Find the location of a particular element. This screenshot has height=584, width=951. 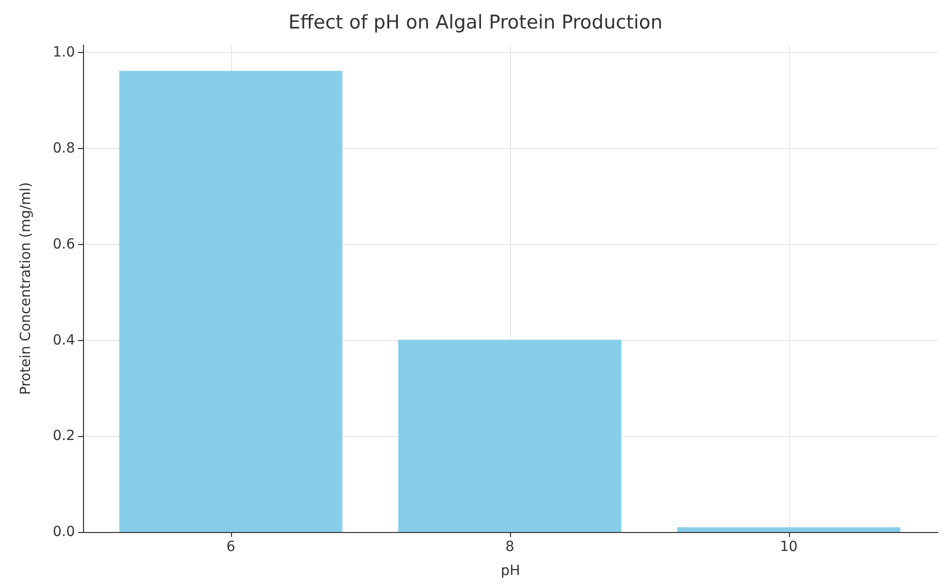

x-axis-title: pH is located at coordinates (510, 571).